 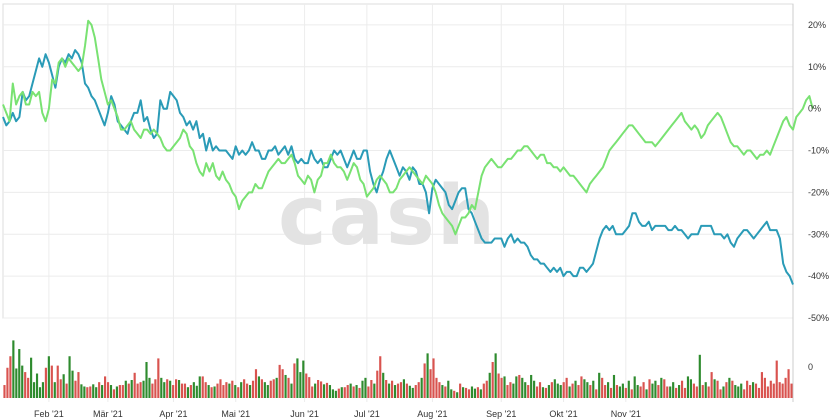 I want to click on y-tick-label: -20%, so click(x=818, y=192).